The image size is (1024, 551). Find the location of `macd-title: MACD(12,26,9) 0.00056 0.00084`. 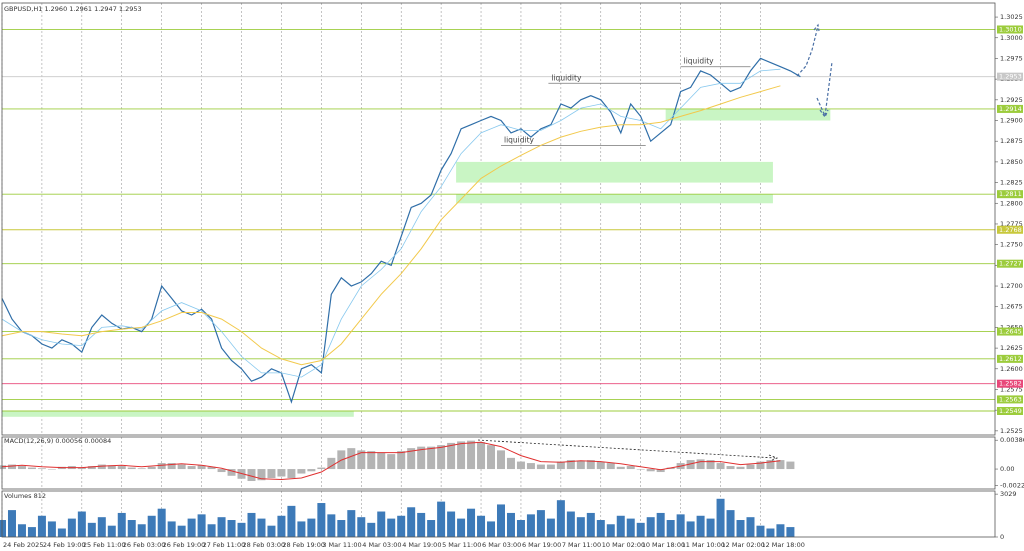

macd-title: MACD(12,26,9) 0.00056 0.00084 is located at coordinates (57, 441).